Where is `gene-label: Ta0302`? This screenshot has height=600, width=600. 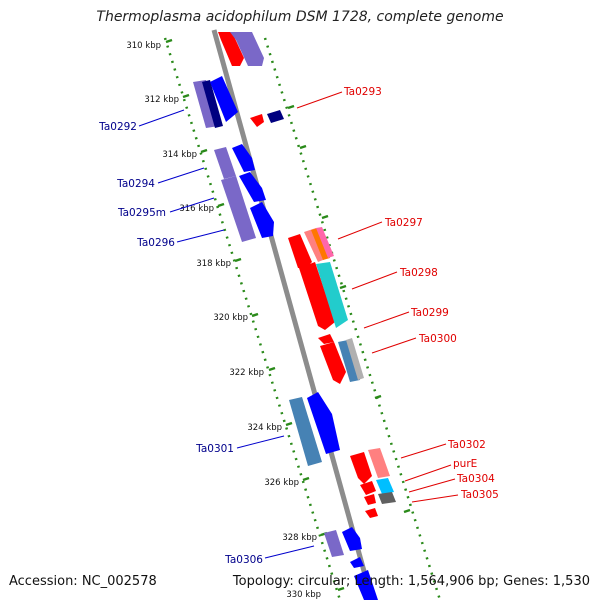
gene-label: Ta0302 is located at coordinates (466, 445).